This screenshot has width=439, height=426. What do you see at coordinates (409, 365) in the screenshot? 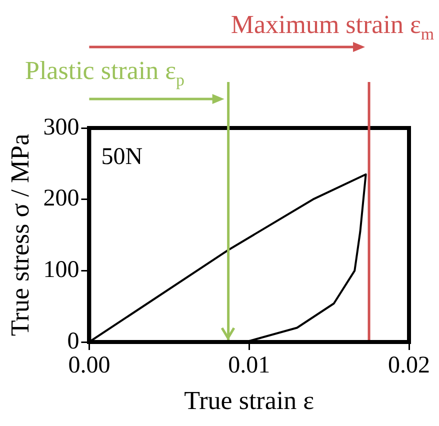
I see `x-tick-label: 0.02` at bounding box center [409, 365].